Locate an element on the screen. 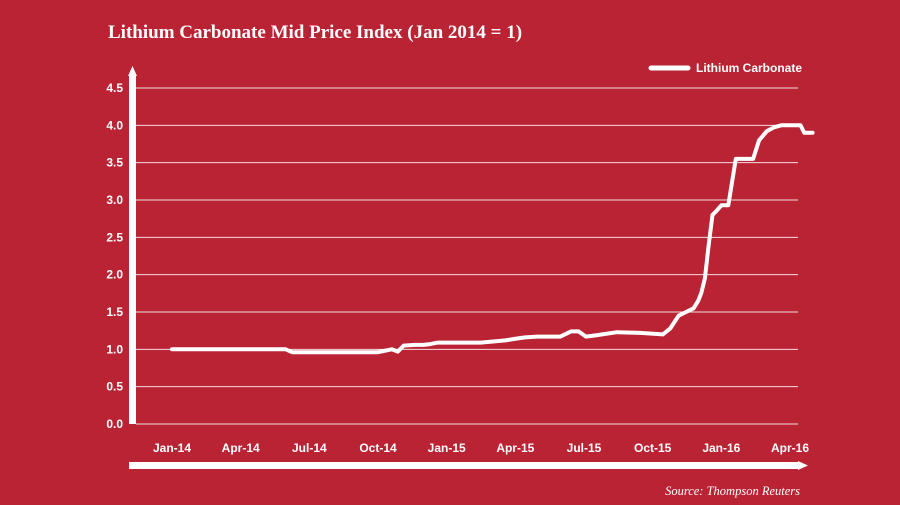 This screenshot has height=505, width=900. y-tick-label: 1.0 is located at coordinates (114, 349).